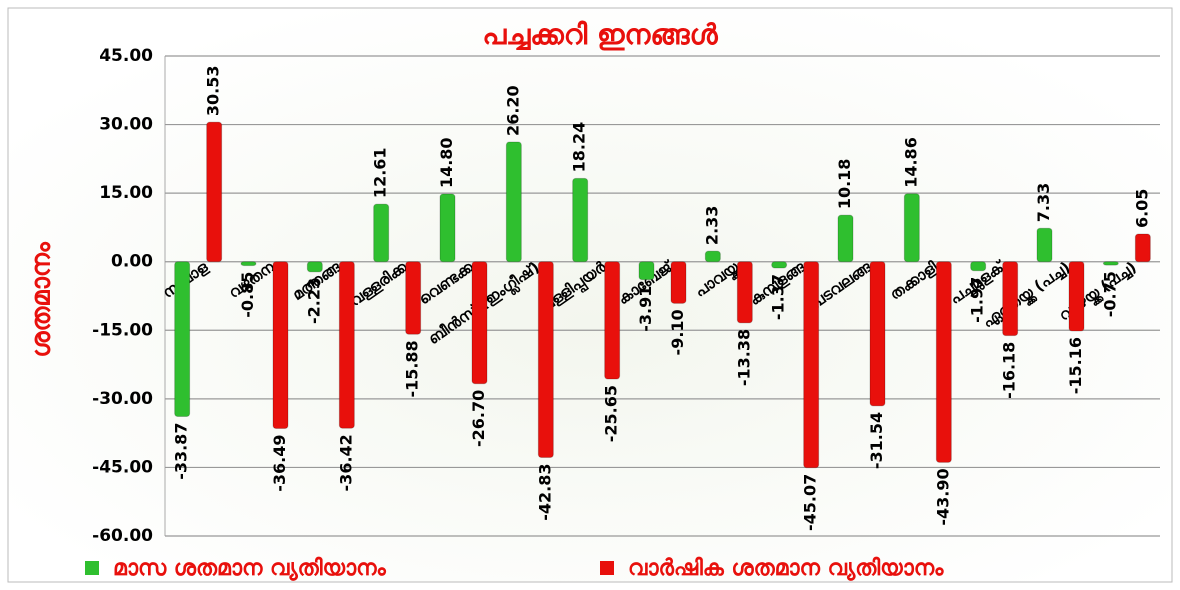  Describe the element at coordinates (645, 309) in the screenshot. I see `data-label: -3.91` at that location.